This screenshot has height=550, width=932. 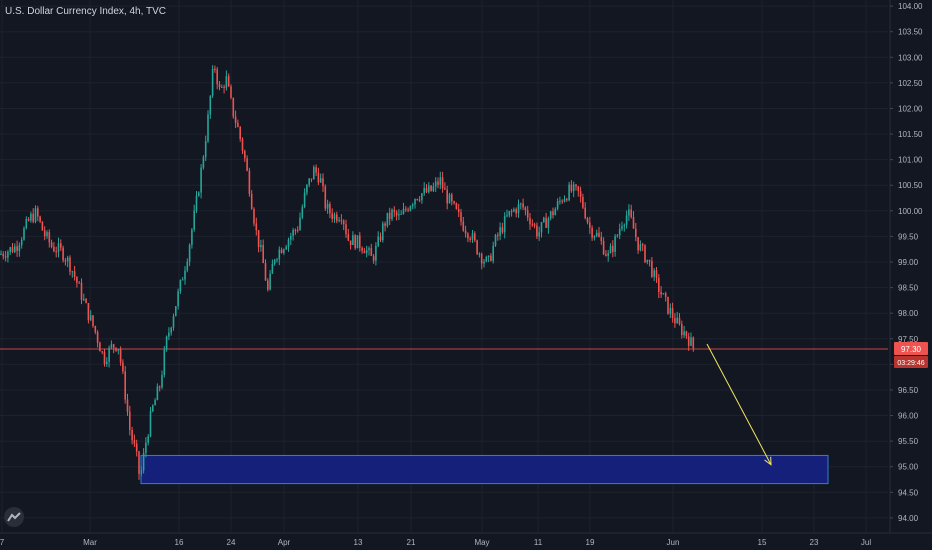 I want to click on time-tick-label: 16, so click(x=179, y=542).